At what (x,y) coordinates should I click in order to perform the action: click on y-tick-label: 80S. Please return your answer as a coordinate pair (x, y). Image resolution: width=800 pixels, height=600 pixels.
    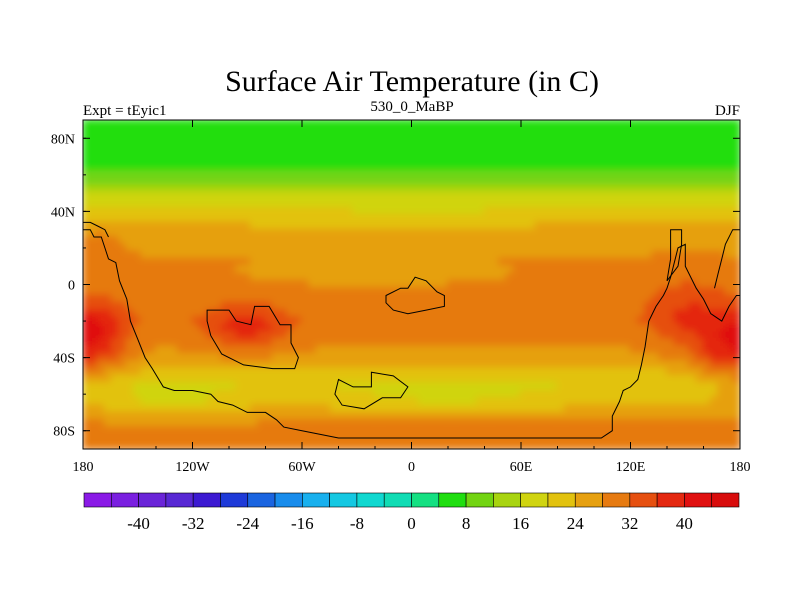
    Looking at the image, I should click on (64, 432).